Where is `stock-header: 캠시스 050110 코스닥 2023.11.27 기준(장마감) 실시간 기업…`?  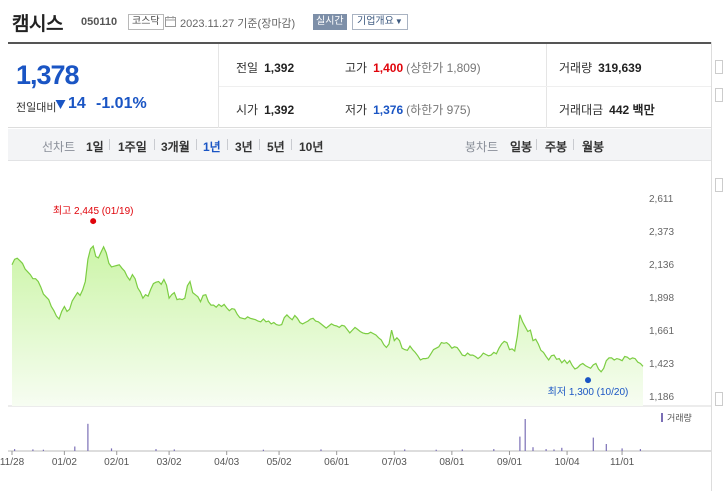 stock-header: 캠시스 050110 코스닥 2023.11.27 기준(장마감) 실시간 기업… is located at coordinates (361, 21).